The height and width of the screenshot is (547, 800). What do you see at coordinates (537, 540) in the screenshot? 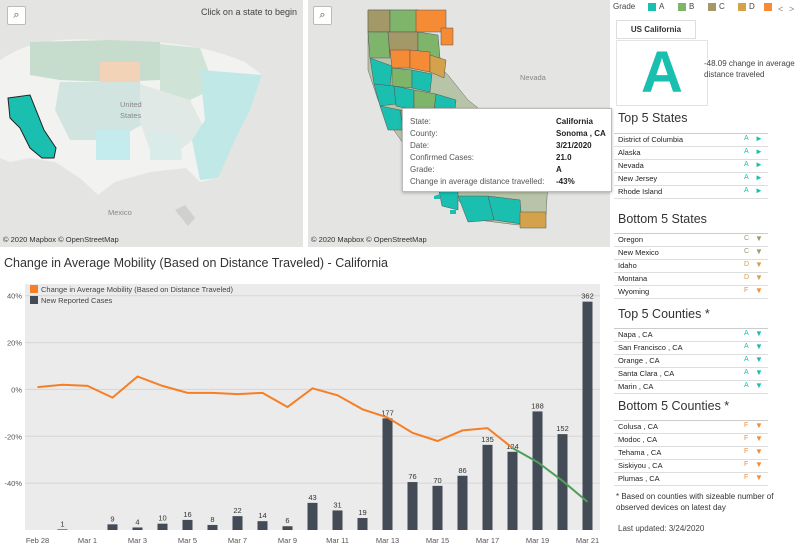
I see `x-tick-label: Mar 19` at bounding box center [537, 540].